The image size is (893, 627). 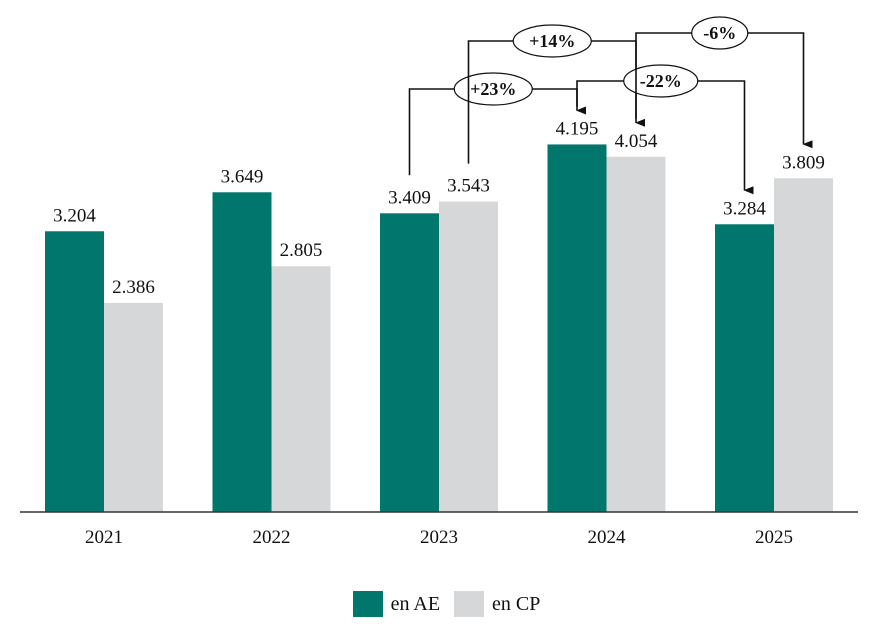 I want to click on value-label-2025-ae: 3.284, so click(x=744, y=208).